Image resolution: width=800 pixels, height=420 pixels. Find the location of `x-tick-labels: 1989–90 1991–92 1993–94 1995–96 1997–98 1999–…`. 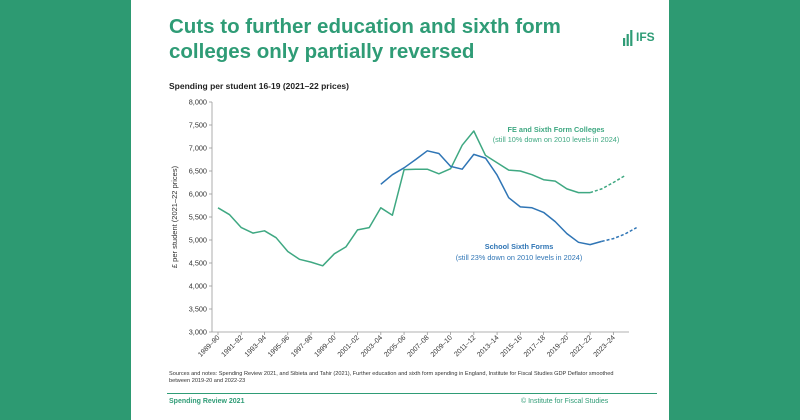

x-tick-labels: 1989–90 1991–92 1993–94 1995–96 1997–98 1999–… is located at coordinates (407, 345).